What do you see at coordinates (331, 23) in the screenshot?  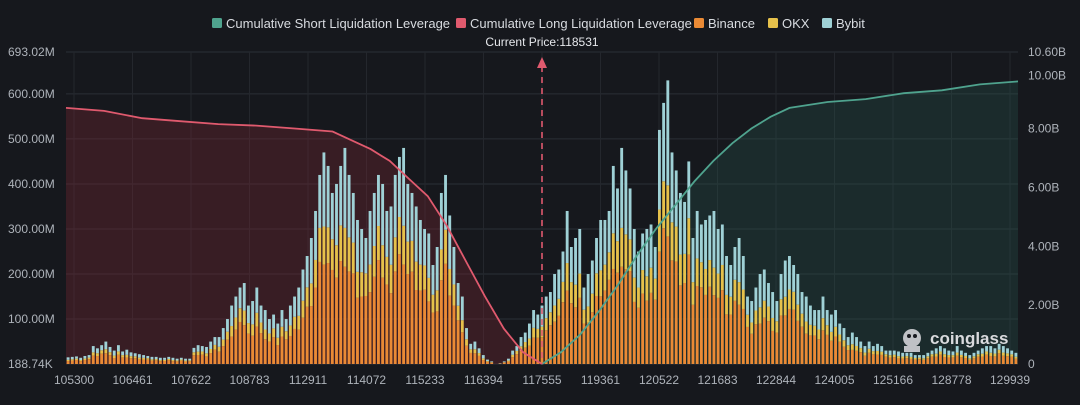 I see `legend-item: Cumulative Short Liquidation Leverage` at bounding box center [331, 23].